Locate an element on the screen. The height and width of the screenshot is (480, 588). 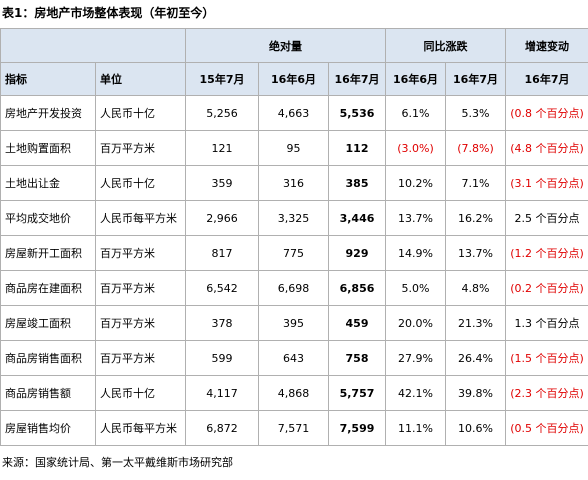
value-cell: 817 is located at coordinates (222, 253).